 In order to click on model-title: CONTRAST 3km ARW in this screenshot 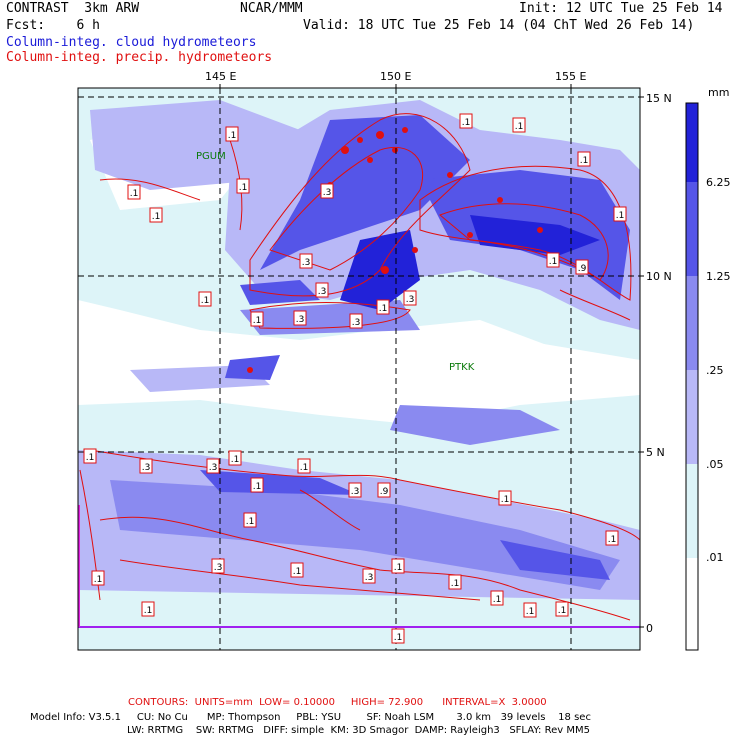, I will do `click(73, 8)`.